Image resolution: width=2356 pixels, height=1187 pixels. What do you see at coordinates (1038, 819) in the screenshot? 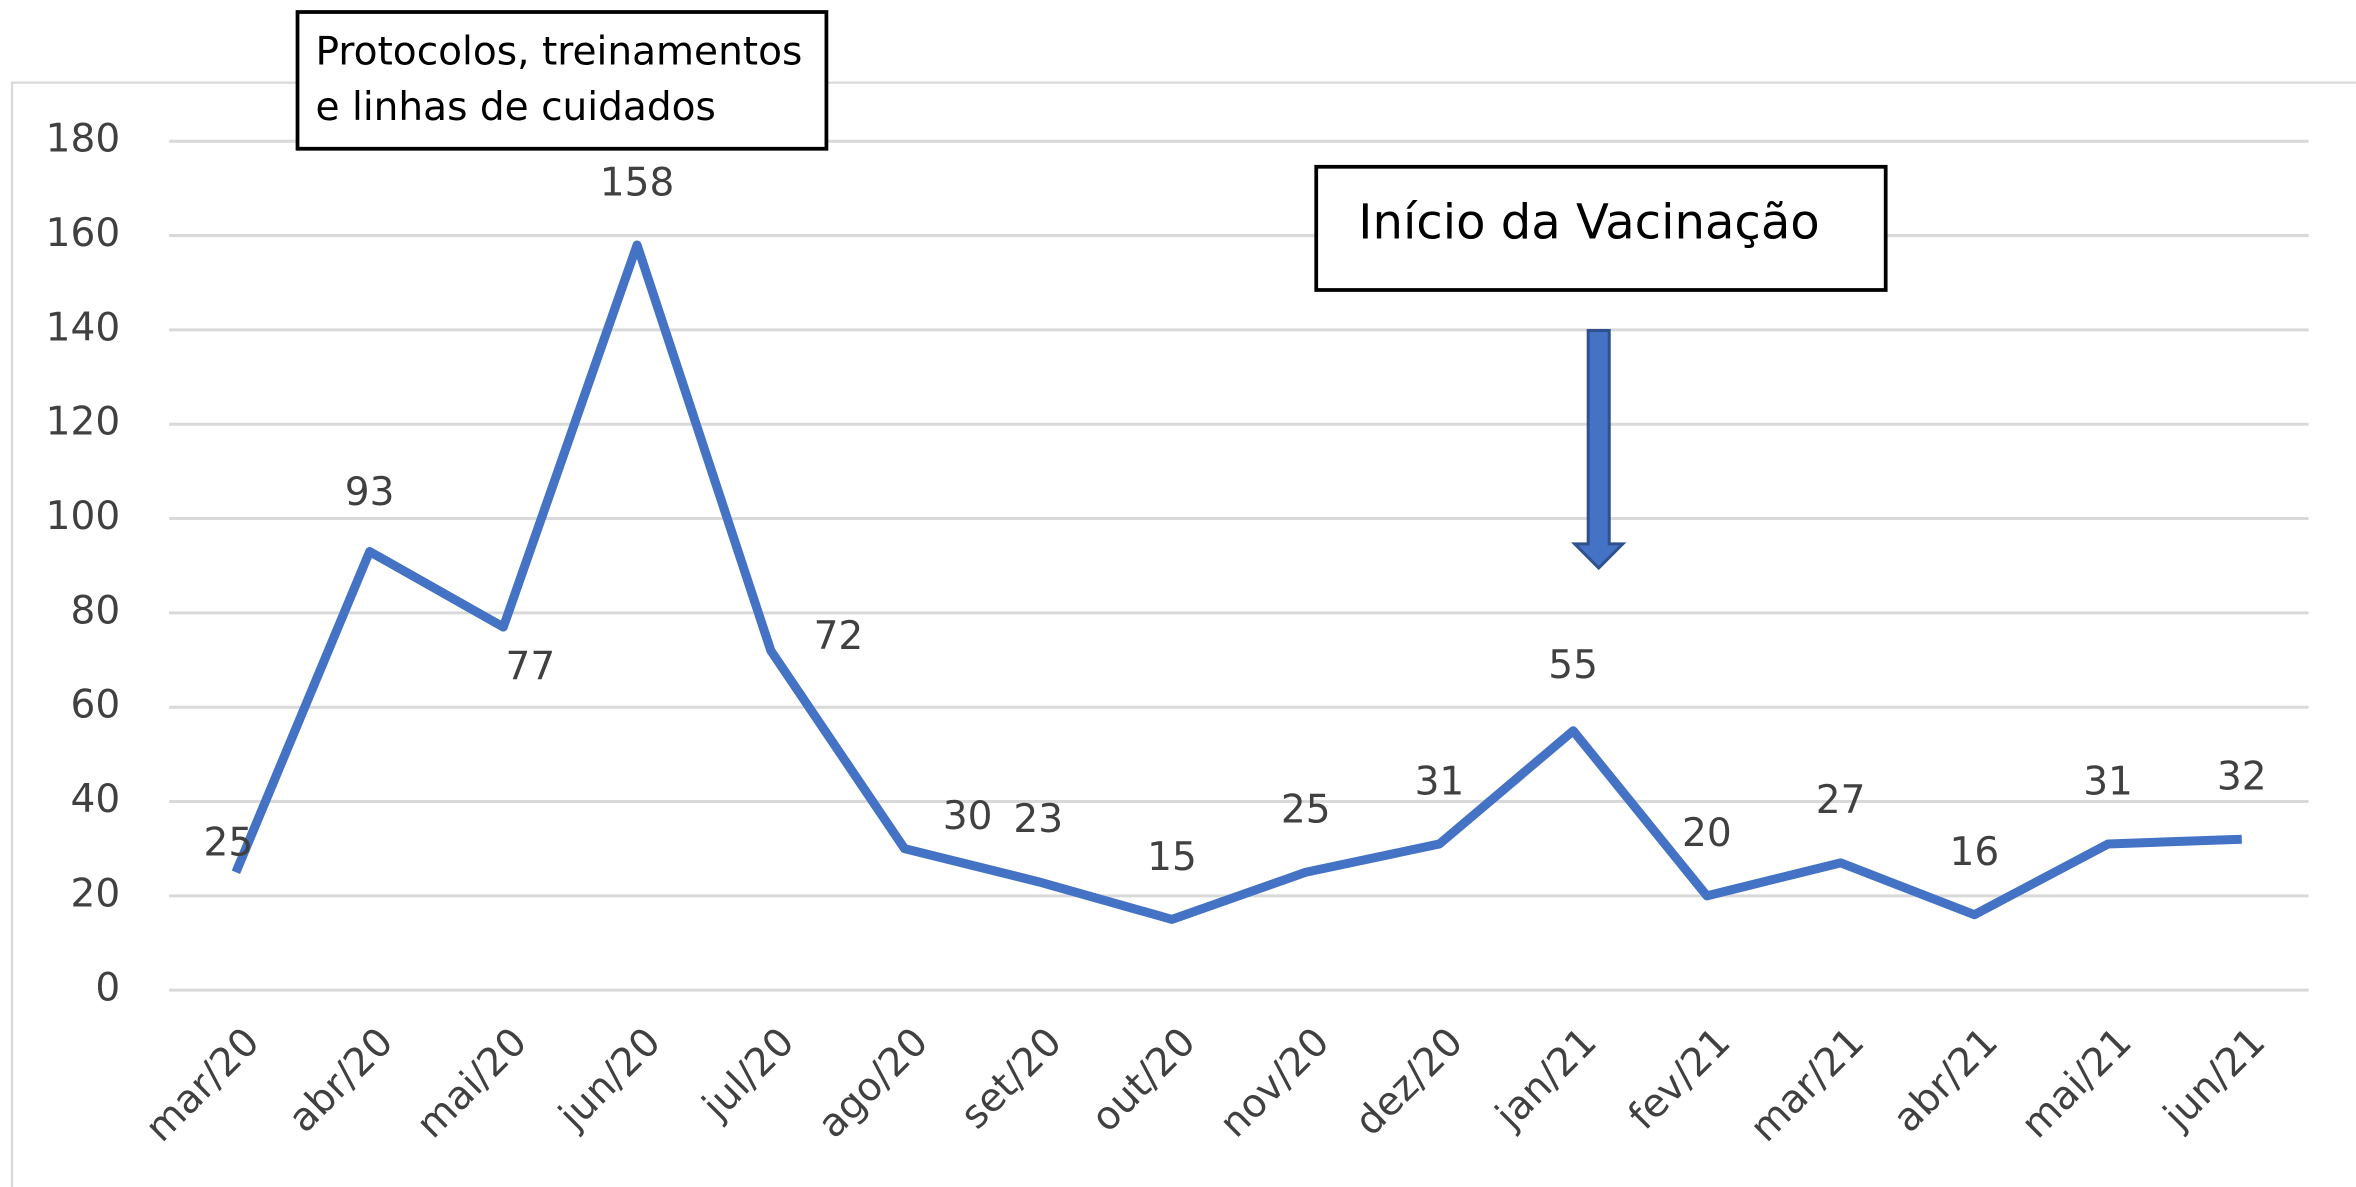
I see `data-label: 23` at bounding box center [1038, 819].